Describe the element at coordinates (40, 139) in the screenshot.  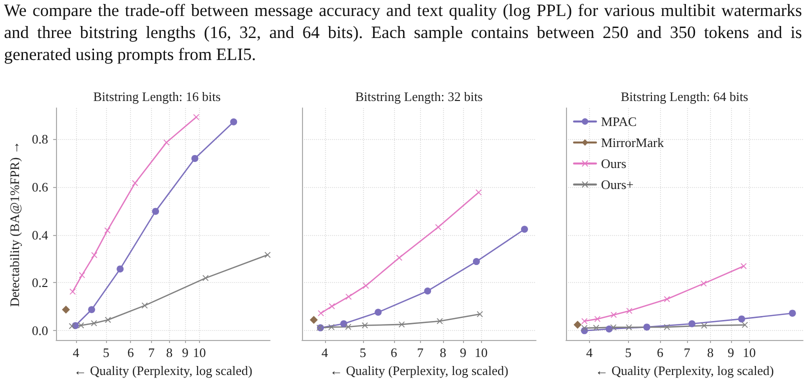
I see `y-tick-label: 0.8` at that location.